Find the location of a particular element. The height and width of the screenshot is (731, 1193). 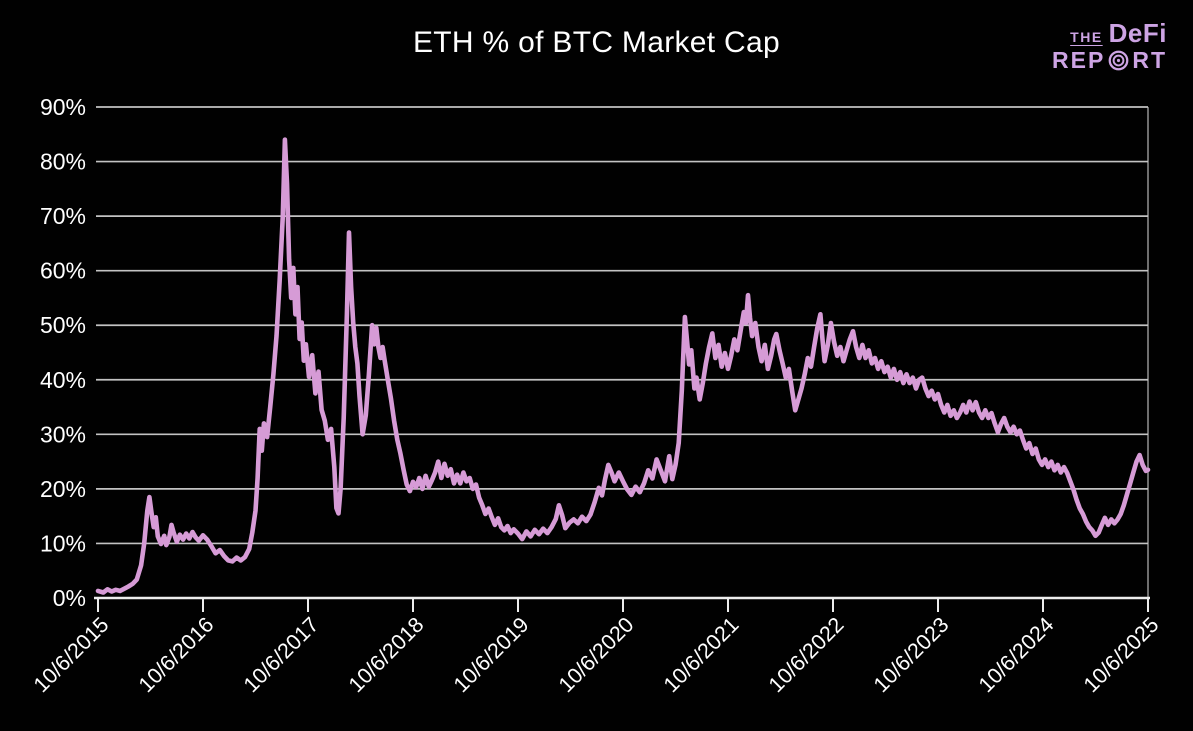

logo-the-label: THE is located at coordinates (1086, 37).